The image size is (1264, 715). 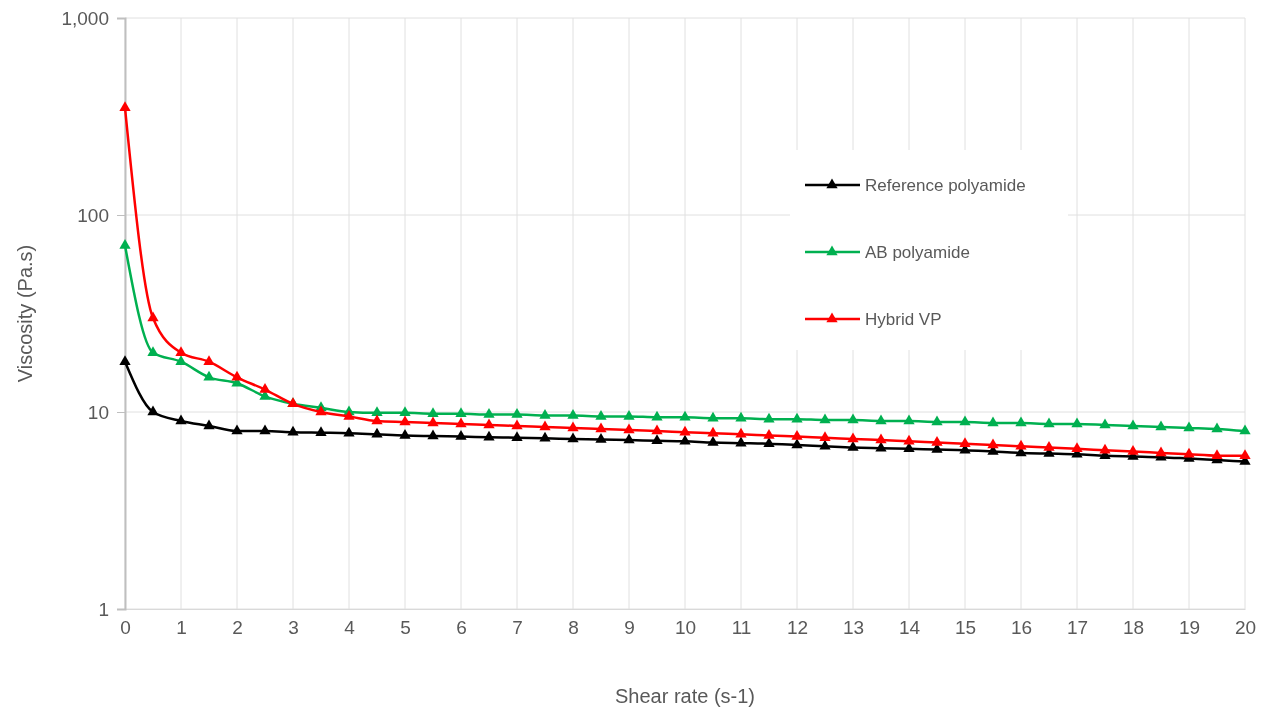 What do you see at coordinates (85, 18) in the screenshot?
I see `y-tick-label: 1,000` at bounding box center [85, 18].